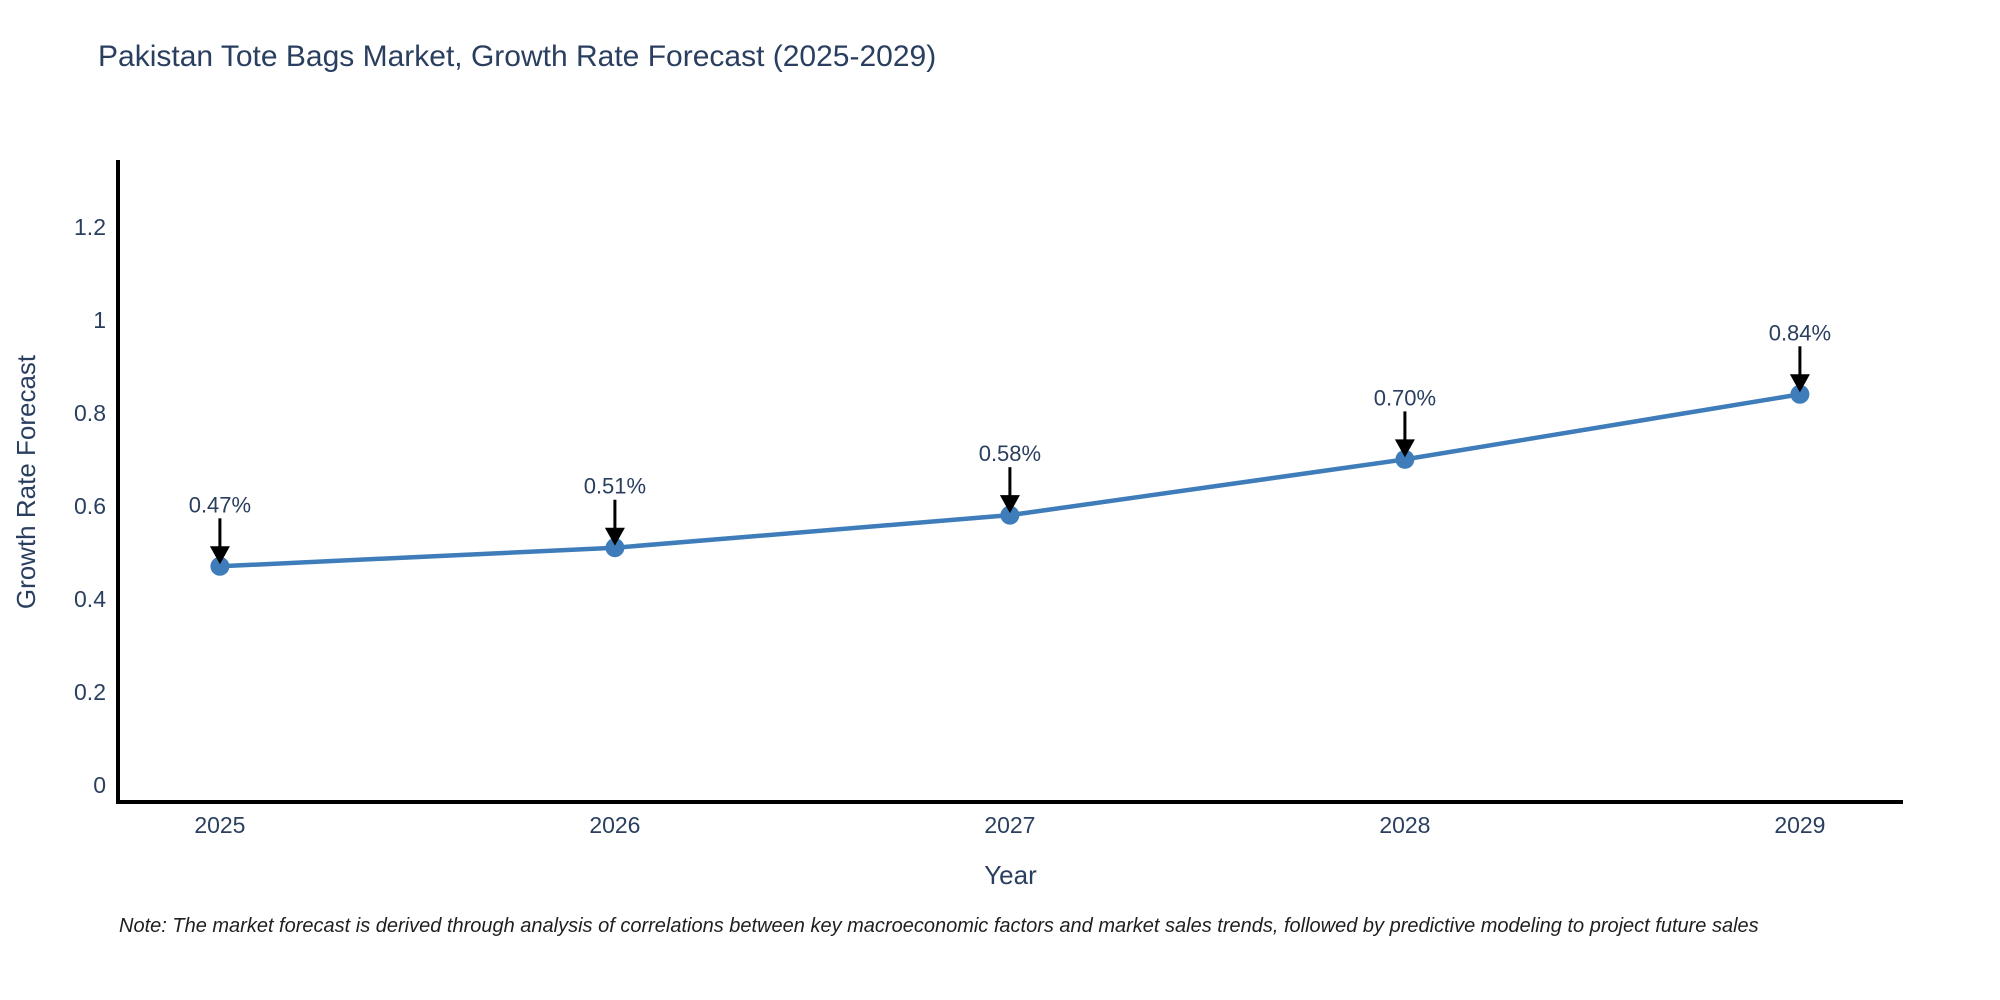  Describe the element at coordinates (1009, 825) in the screenshot. I see `x-tick-label: 2027` at that location.